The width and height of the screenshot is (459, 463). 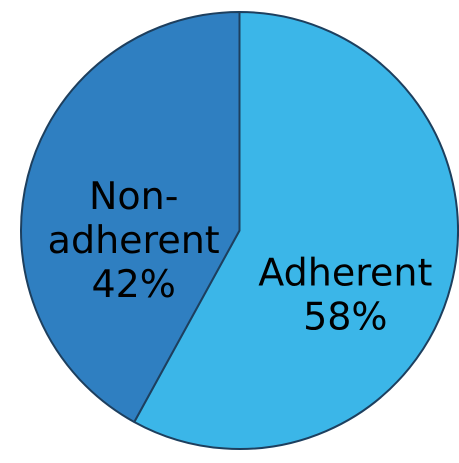 I want to click on slice-label: Non-adherent, so click(x=134, y=218).